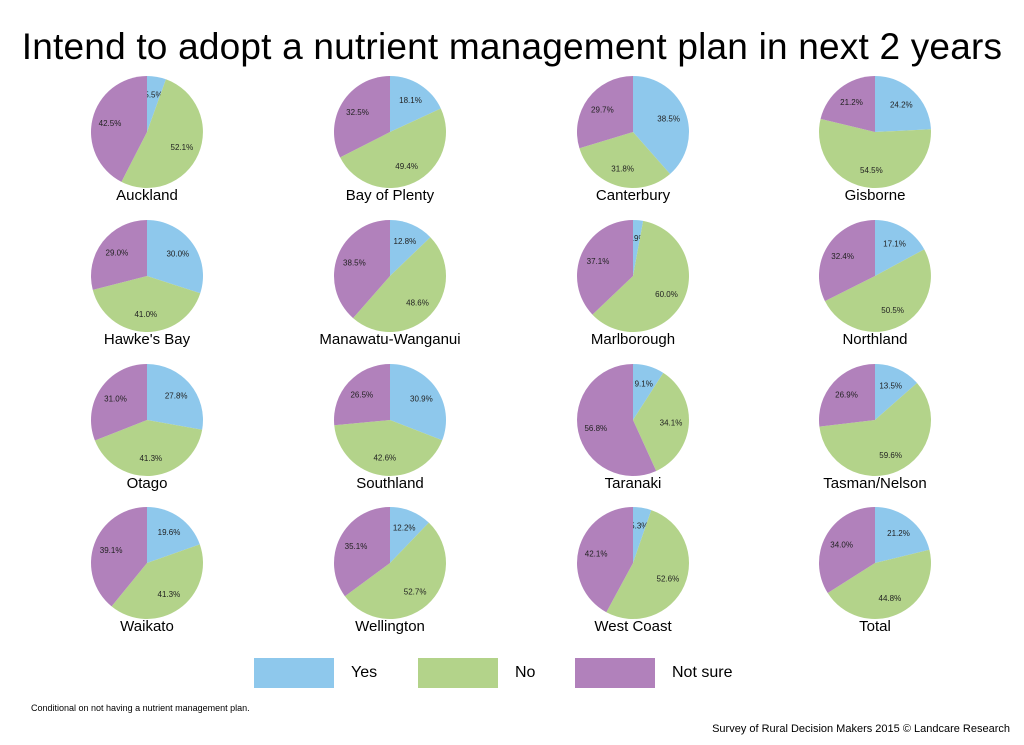 The image size is (1024, 745). I want to click on pie-value-label: 41.0%, so click(145, 314).